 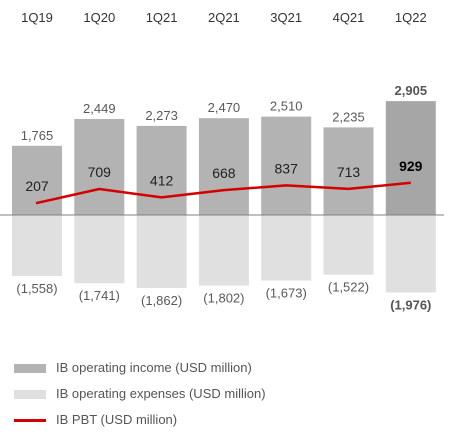 I want to click on expense-value-label: (1,673), so click(x=286, y=293).